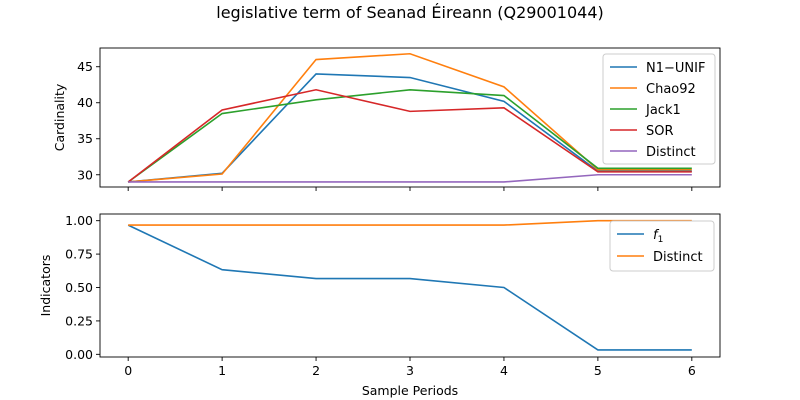  Describe the element at coordinates (598, 370) in the screenshot. I see `x-tick-label-6: 5` at that location.